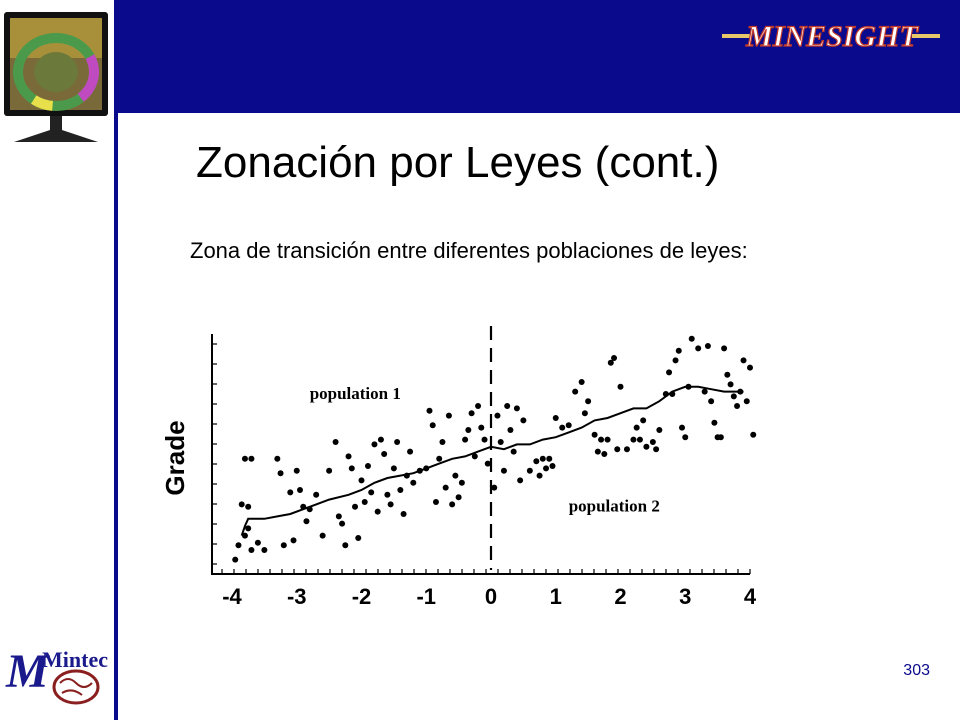  What do you see at coordinates (362, 596) in the screenshot?
I see `x-tick-label: -2` at bounding box center [362, 596].